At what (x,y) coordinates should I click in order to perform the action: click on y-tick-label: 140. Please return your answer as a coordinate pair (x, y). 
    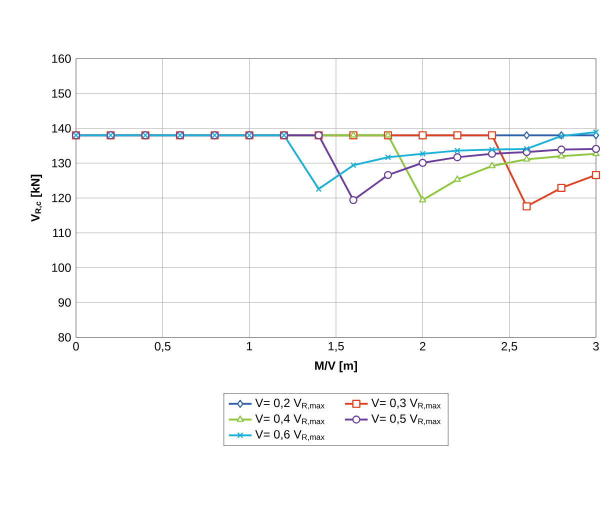
    Looking at the image, I should click on (61, 128).